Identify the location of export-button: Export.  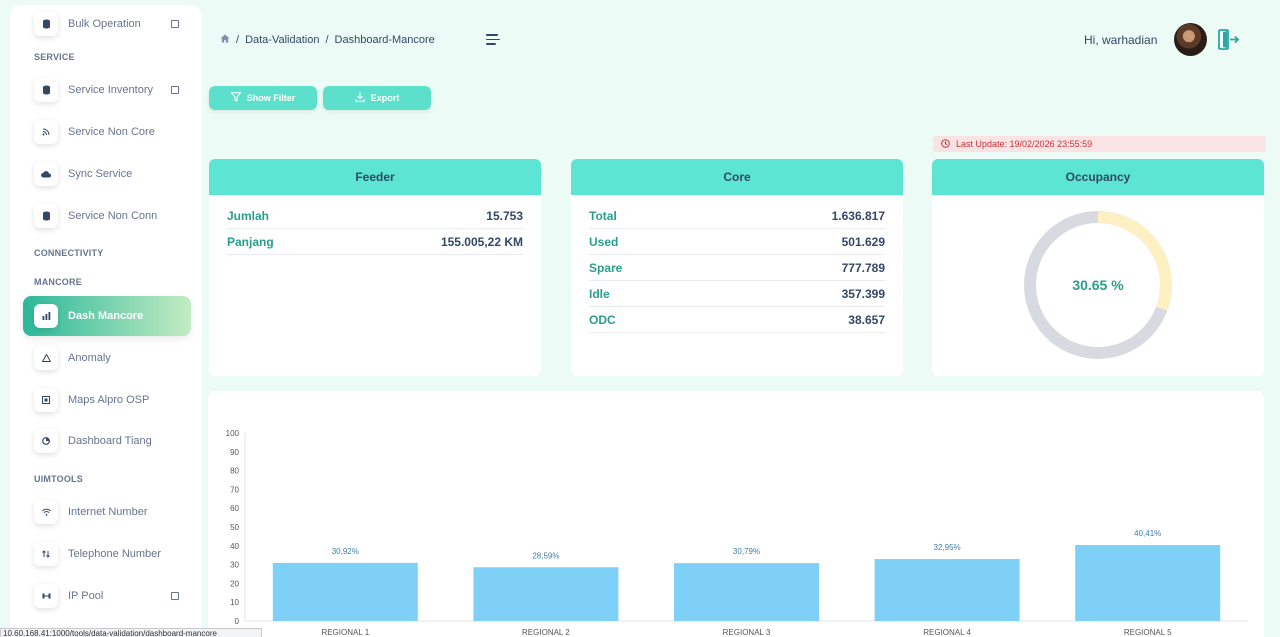
(377, 98).